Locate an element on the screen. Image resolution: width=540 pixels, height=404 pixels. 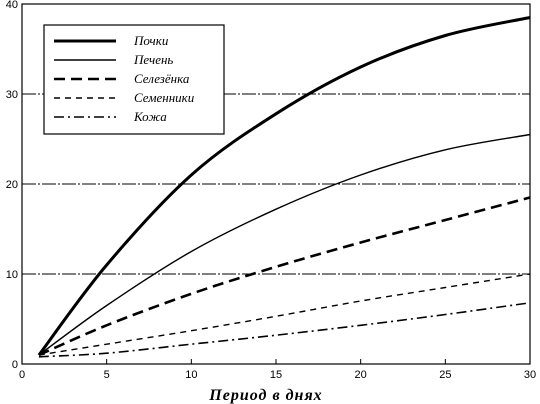
x-axis-title: Период в днях is located at coordinates (265, 395).